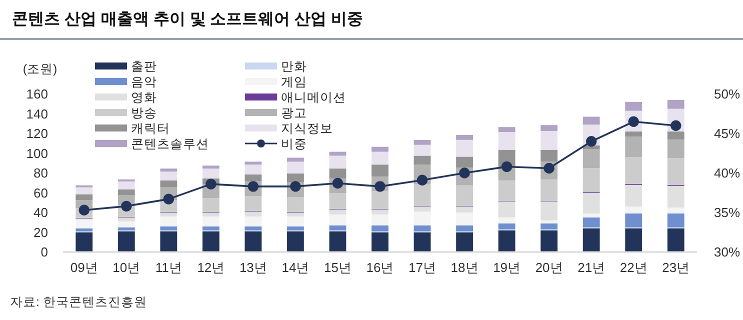 The height and width of the screenshot is (320, 743). I want to click on legend-label: 음악, so click(144, 82).